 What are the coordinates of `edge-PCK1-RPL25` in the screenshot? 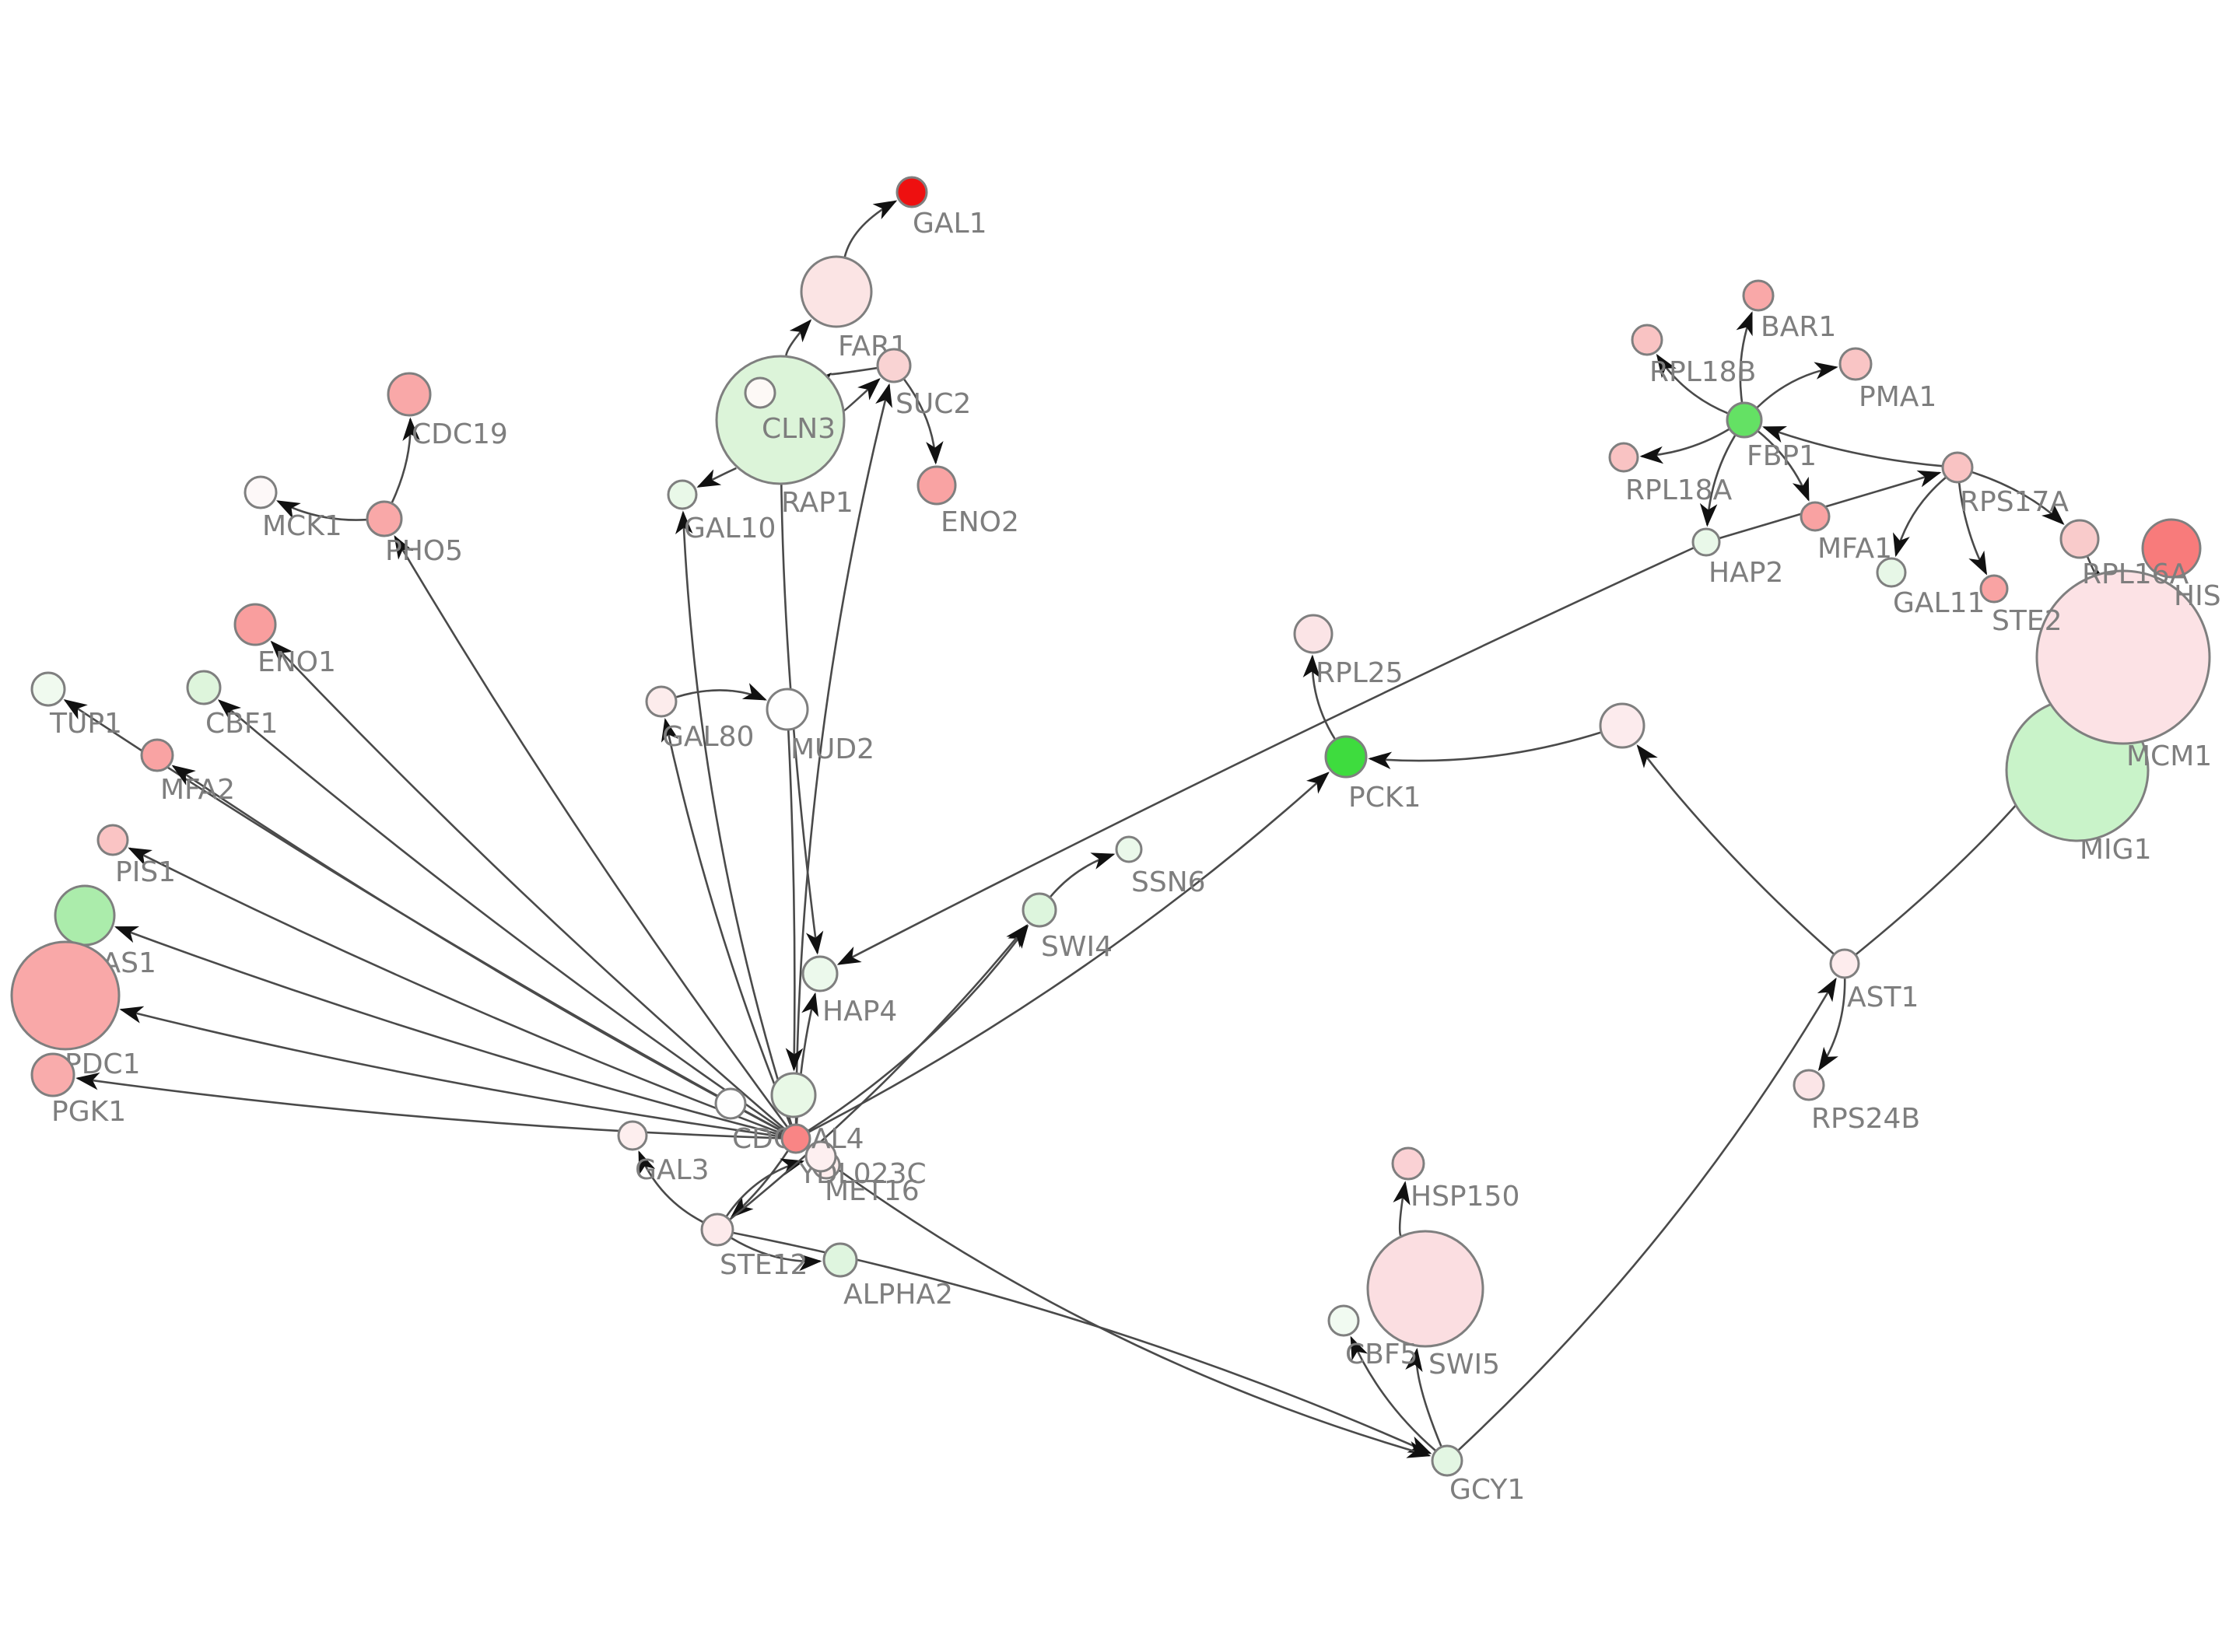 It's located at (1319, 697).